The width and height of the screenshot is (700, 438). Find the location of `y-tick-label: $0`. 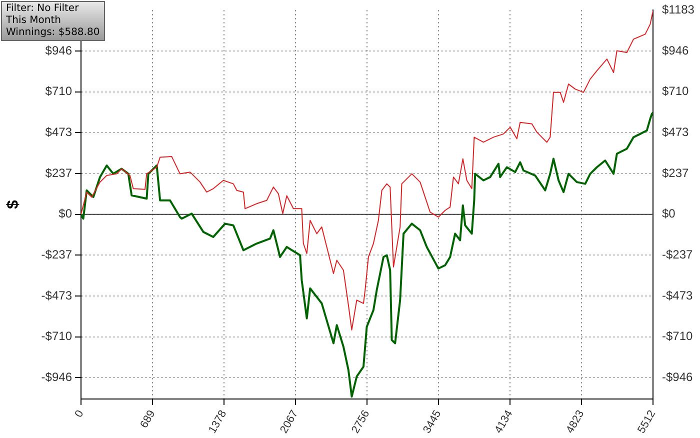

y-tick-label: $0 is located at coordinates (65, 213).